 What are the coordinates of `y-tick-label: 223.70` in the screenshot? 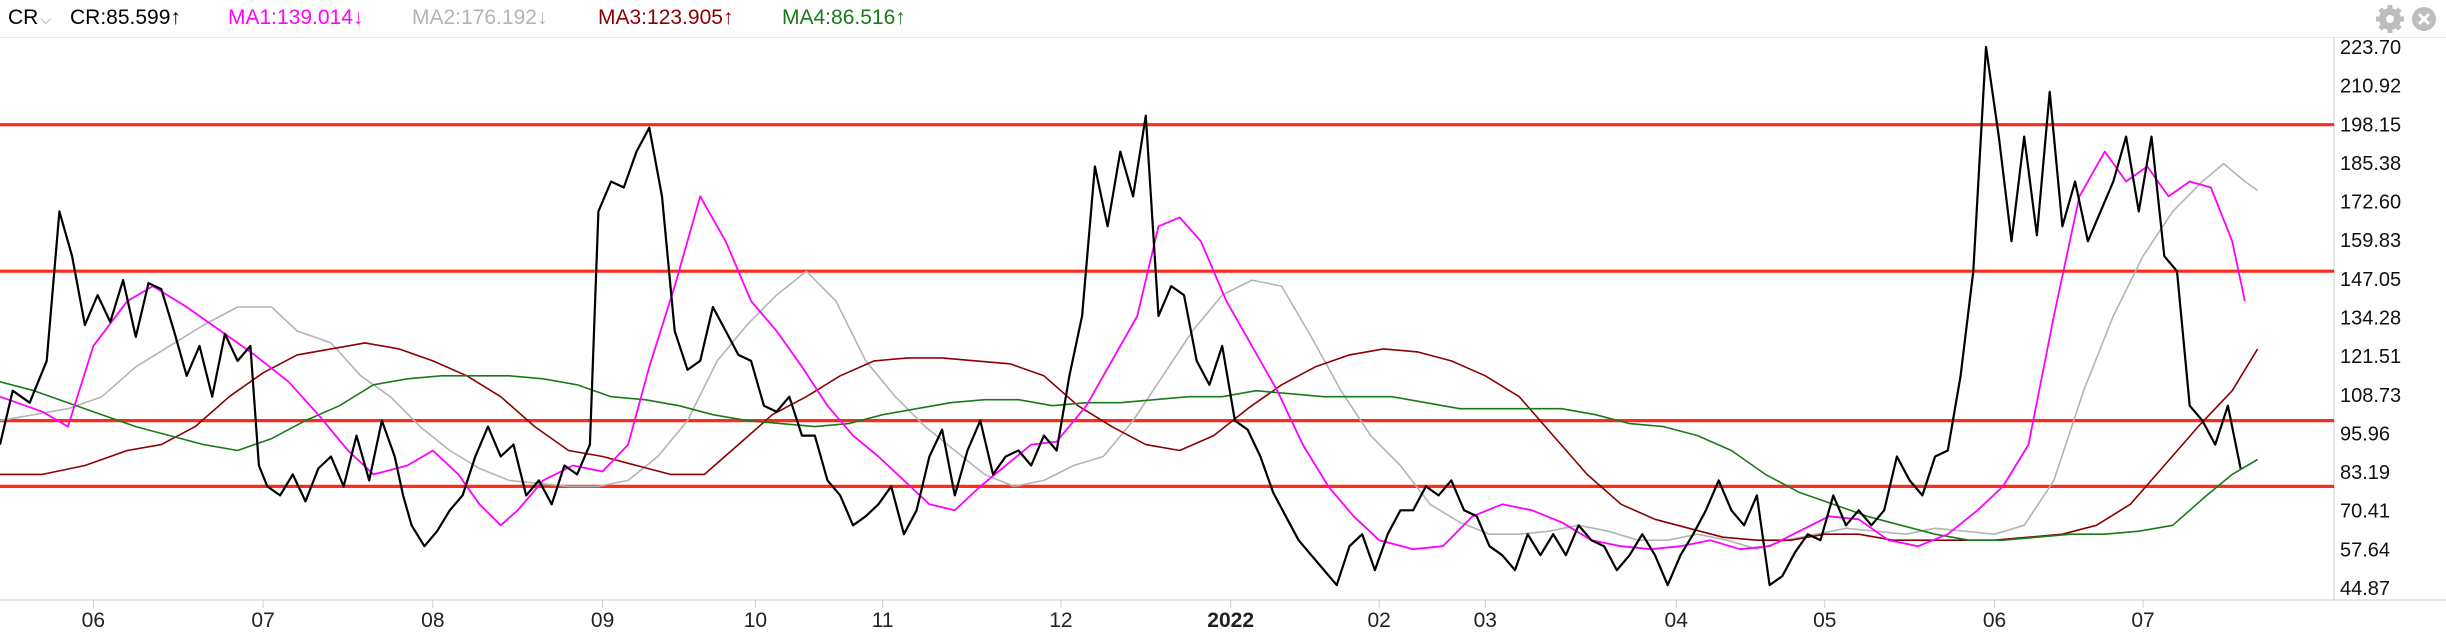 It's located at (2370, 48).